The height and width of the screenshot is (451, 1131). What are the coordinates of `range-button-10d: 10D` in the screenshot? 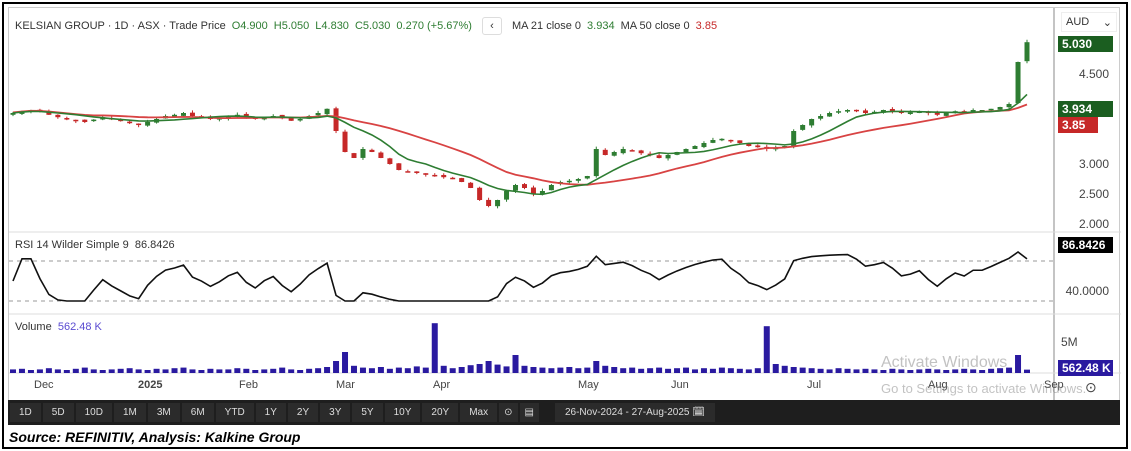 It's located at (93, 412).